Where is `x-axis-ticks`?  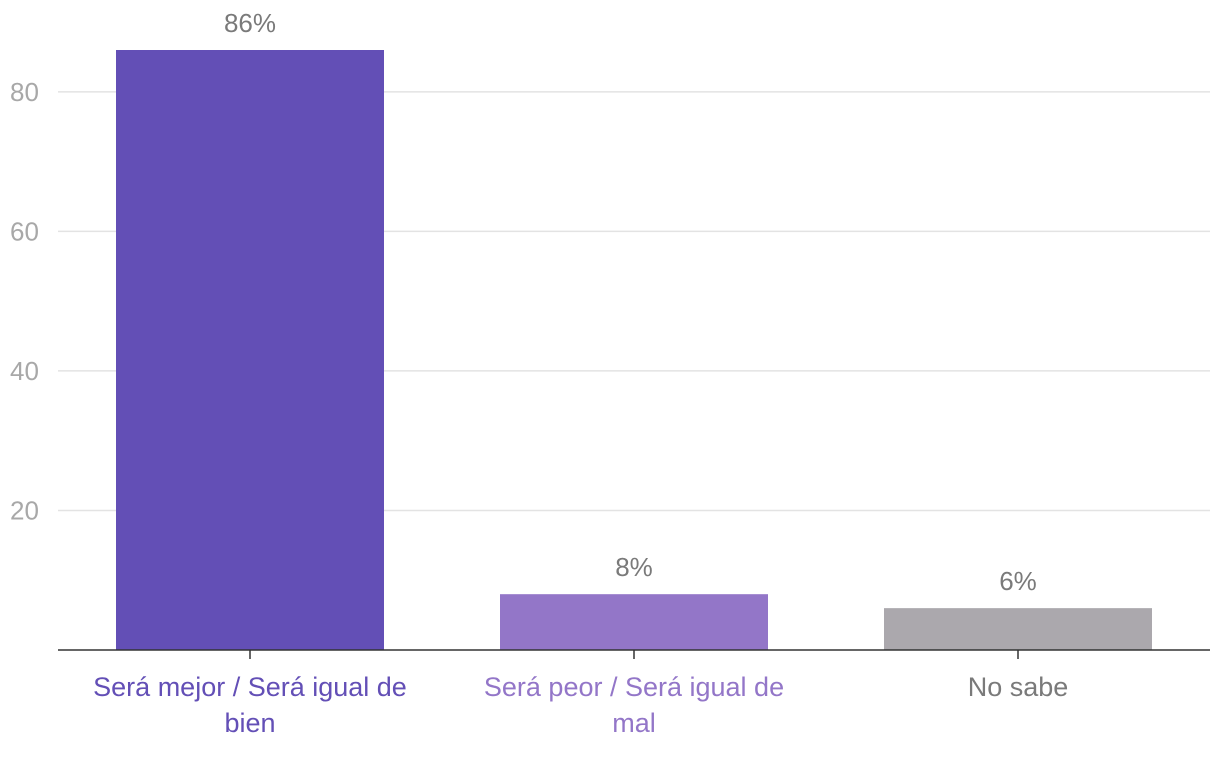 x-axis-ticks is located at coordinates (634, 654).